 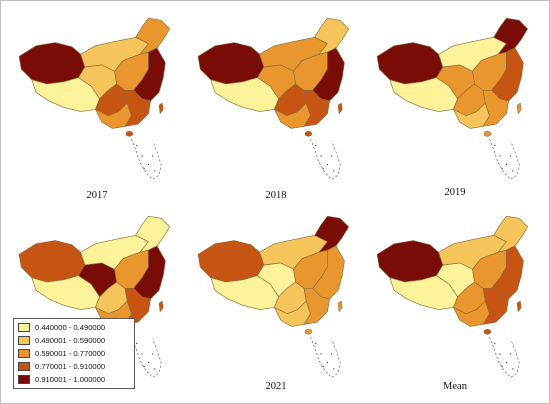 I want to click on legend-label: 0.910001 - 1.000000, so click(x=70, y=379).